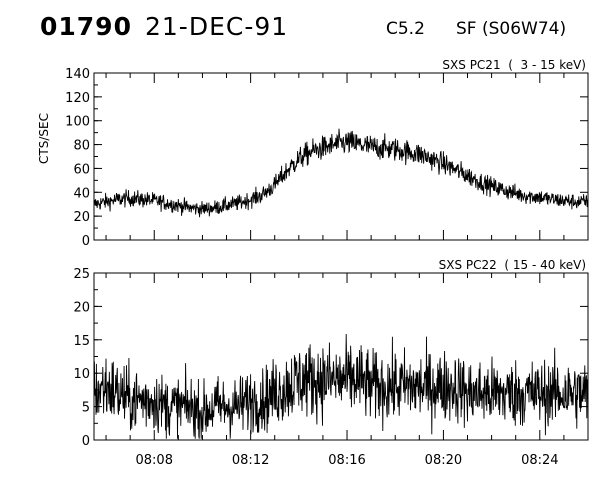  What do you see at coordinates (77, 74) in the screenshot?
I see `y-tick-label: 140` at bounding box center [77, 74].